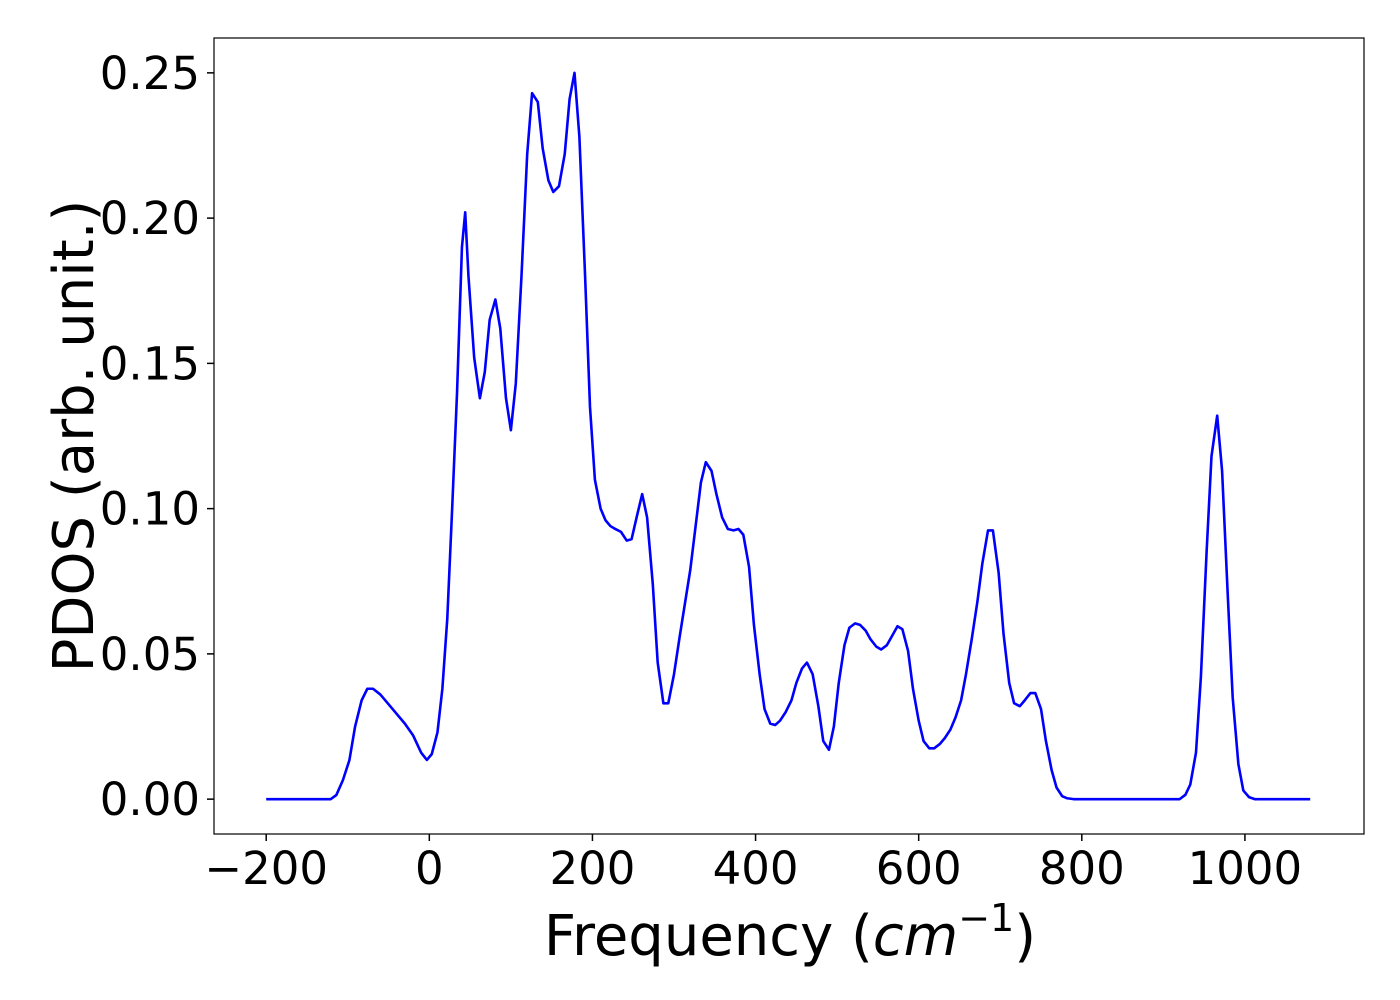  I want to click on x-label-part: ), so click(1025, 936).